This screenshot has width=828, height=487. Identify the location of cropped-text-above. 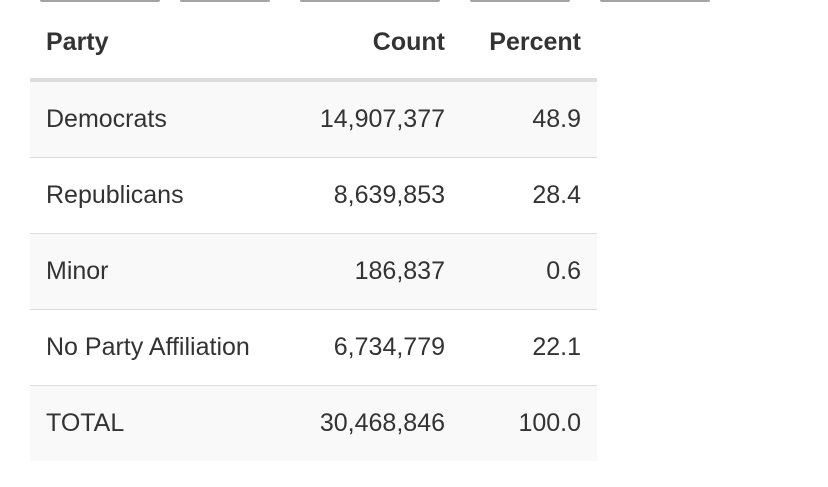
(414, 2).